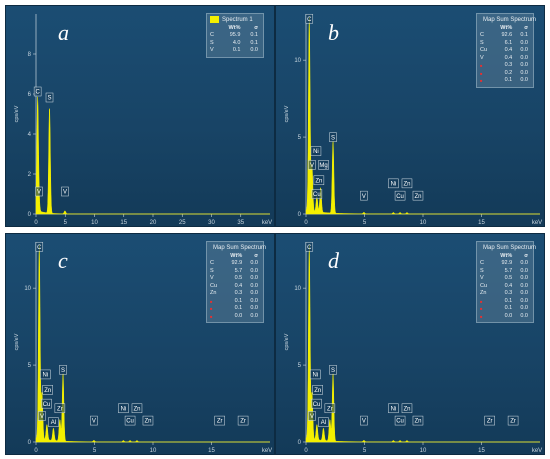  What do you see at coordinates (485, 256) in the screenshot?
I see `header-blank` at bounding box center [485, 256].